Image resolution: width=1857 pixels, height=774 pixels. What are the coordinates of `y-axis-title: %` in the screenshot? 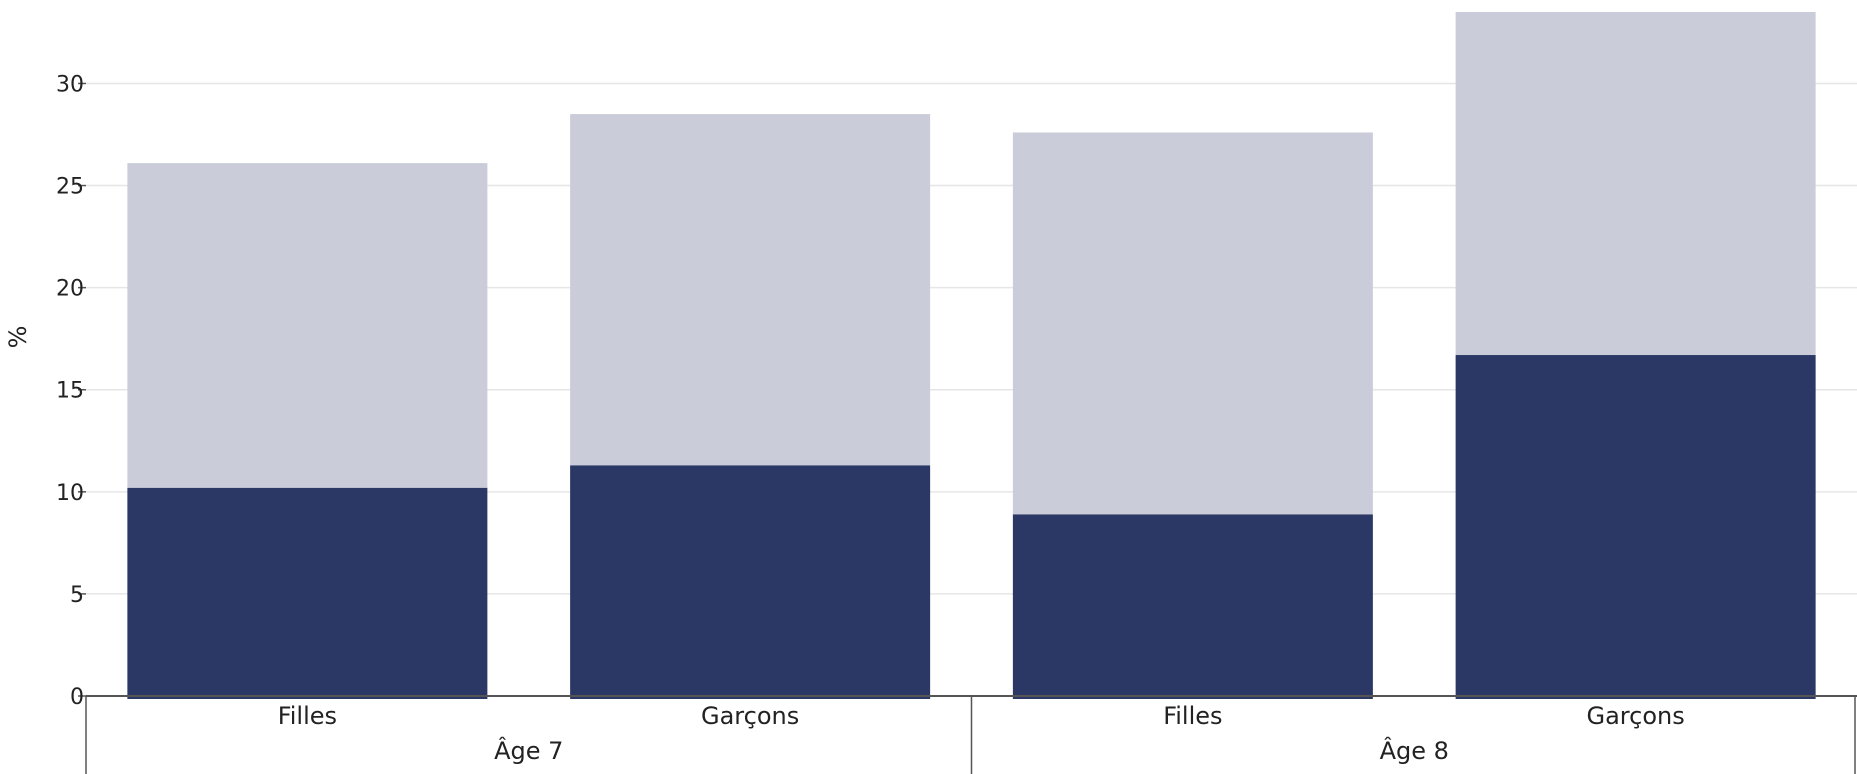 It's located at (18, 337).